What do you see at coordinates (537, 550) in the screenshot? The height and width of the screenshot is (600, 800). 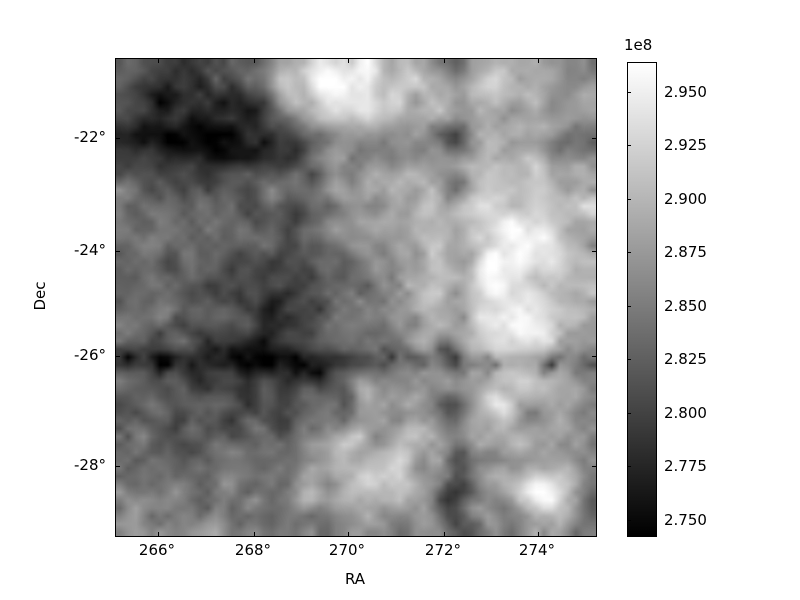 I see `xticklabel-274: 274°` at bounding box center [537, 550].